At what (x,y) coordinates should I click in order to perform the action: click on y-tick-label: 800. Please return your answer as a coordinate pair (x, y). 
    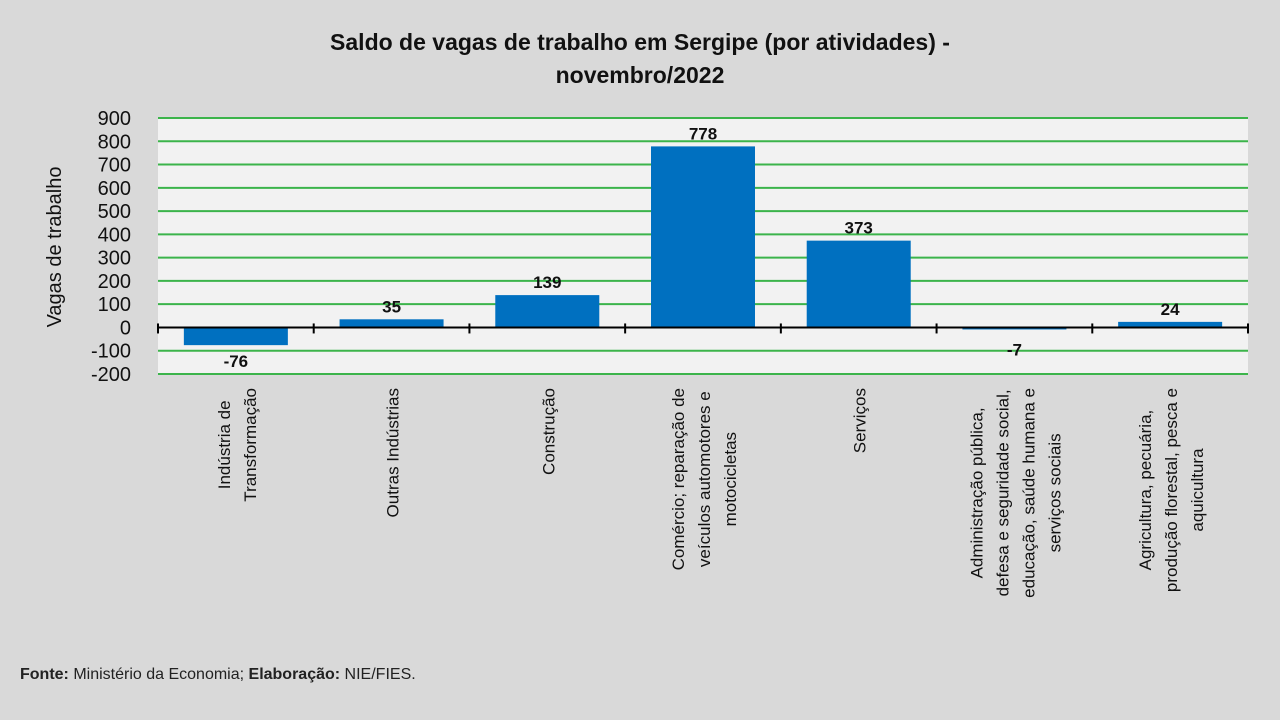
    Looking at the image, I should click on (114, 142).